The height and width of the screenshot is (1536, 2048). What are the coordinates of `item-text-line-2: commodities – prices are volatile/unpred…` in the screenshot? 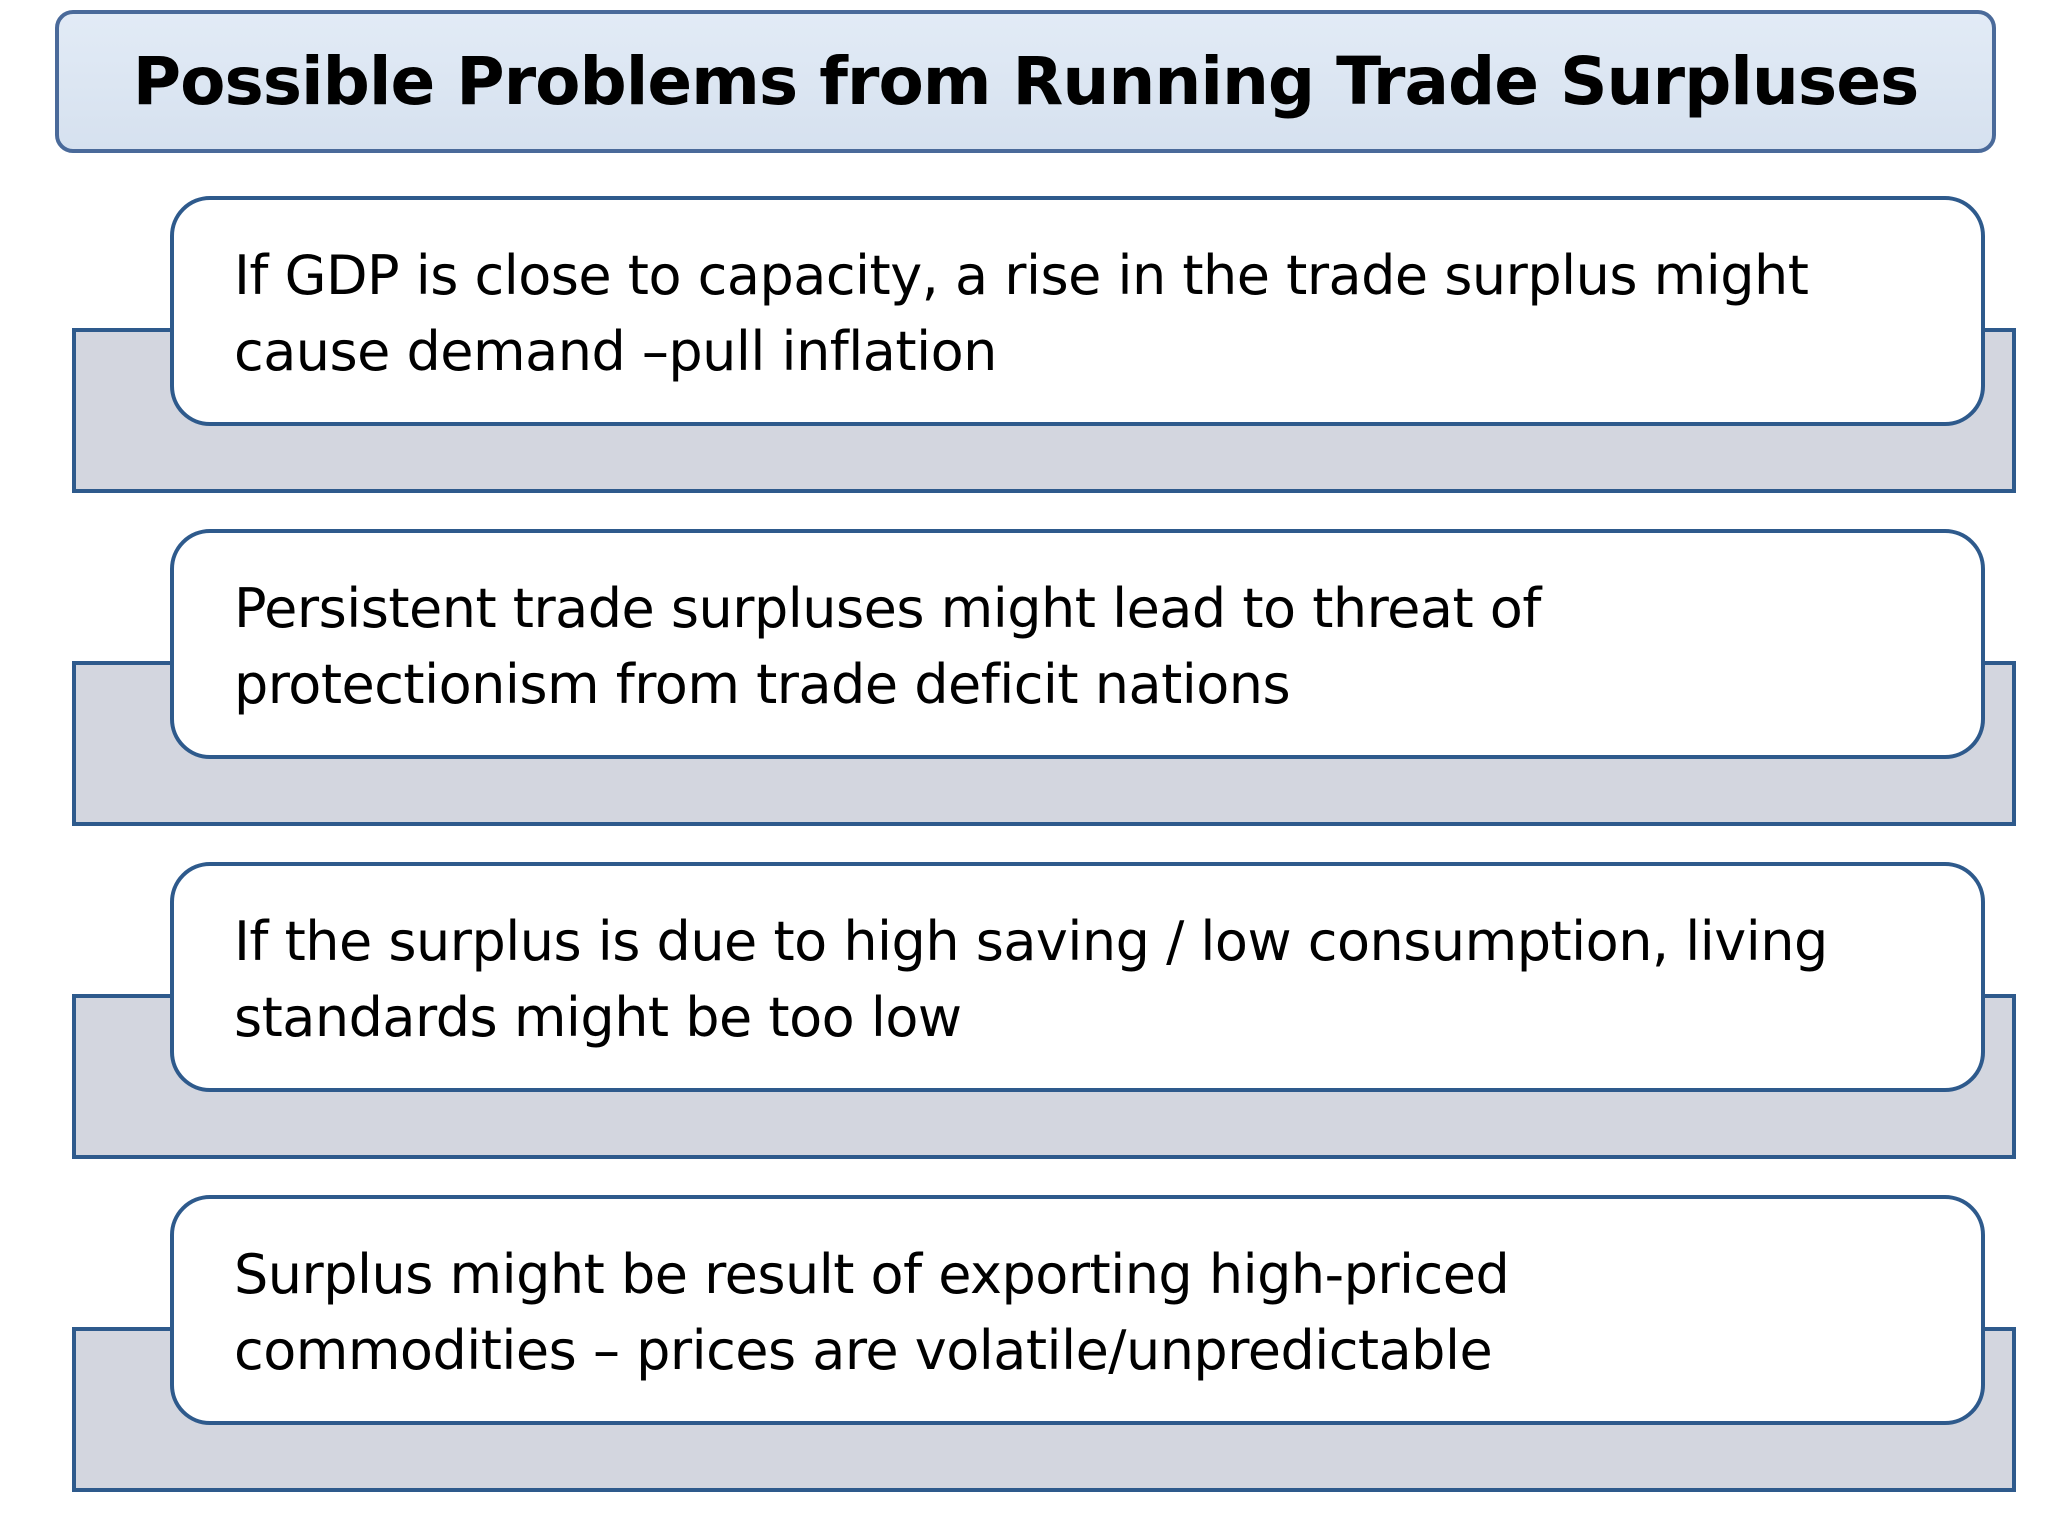 It's located at (863, 1350).